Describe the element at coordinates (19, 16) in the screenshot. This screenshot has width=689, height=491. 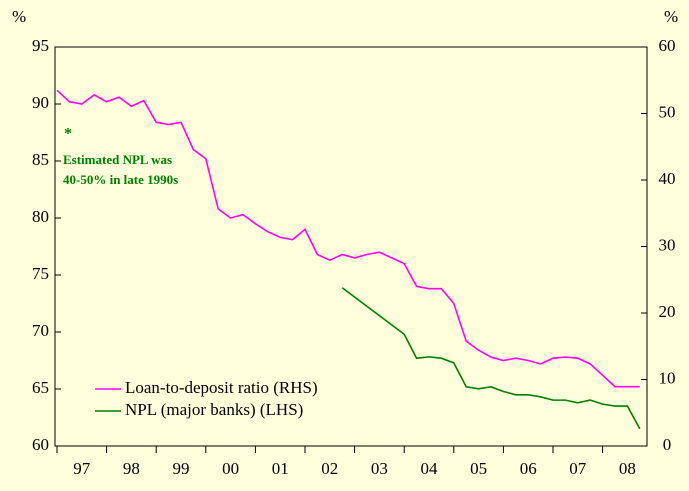
I see `y-unit-label: %` at that location.